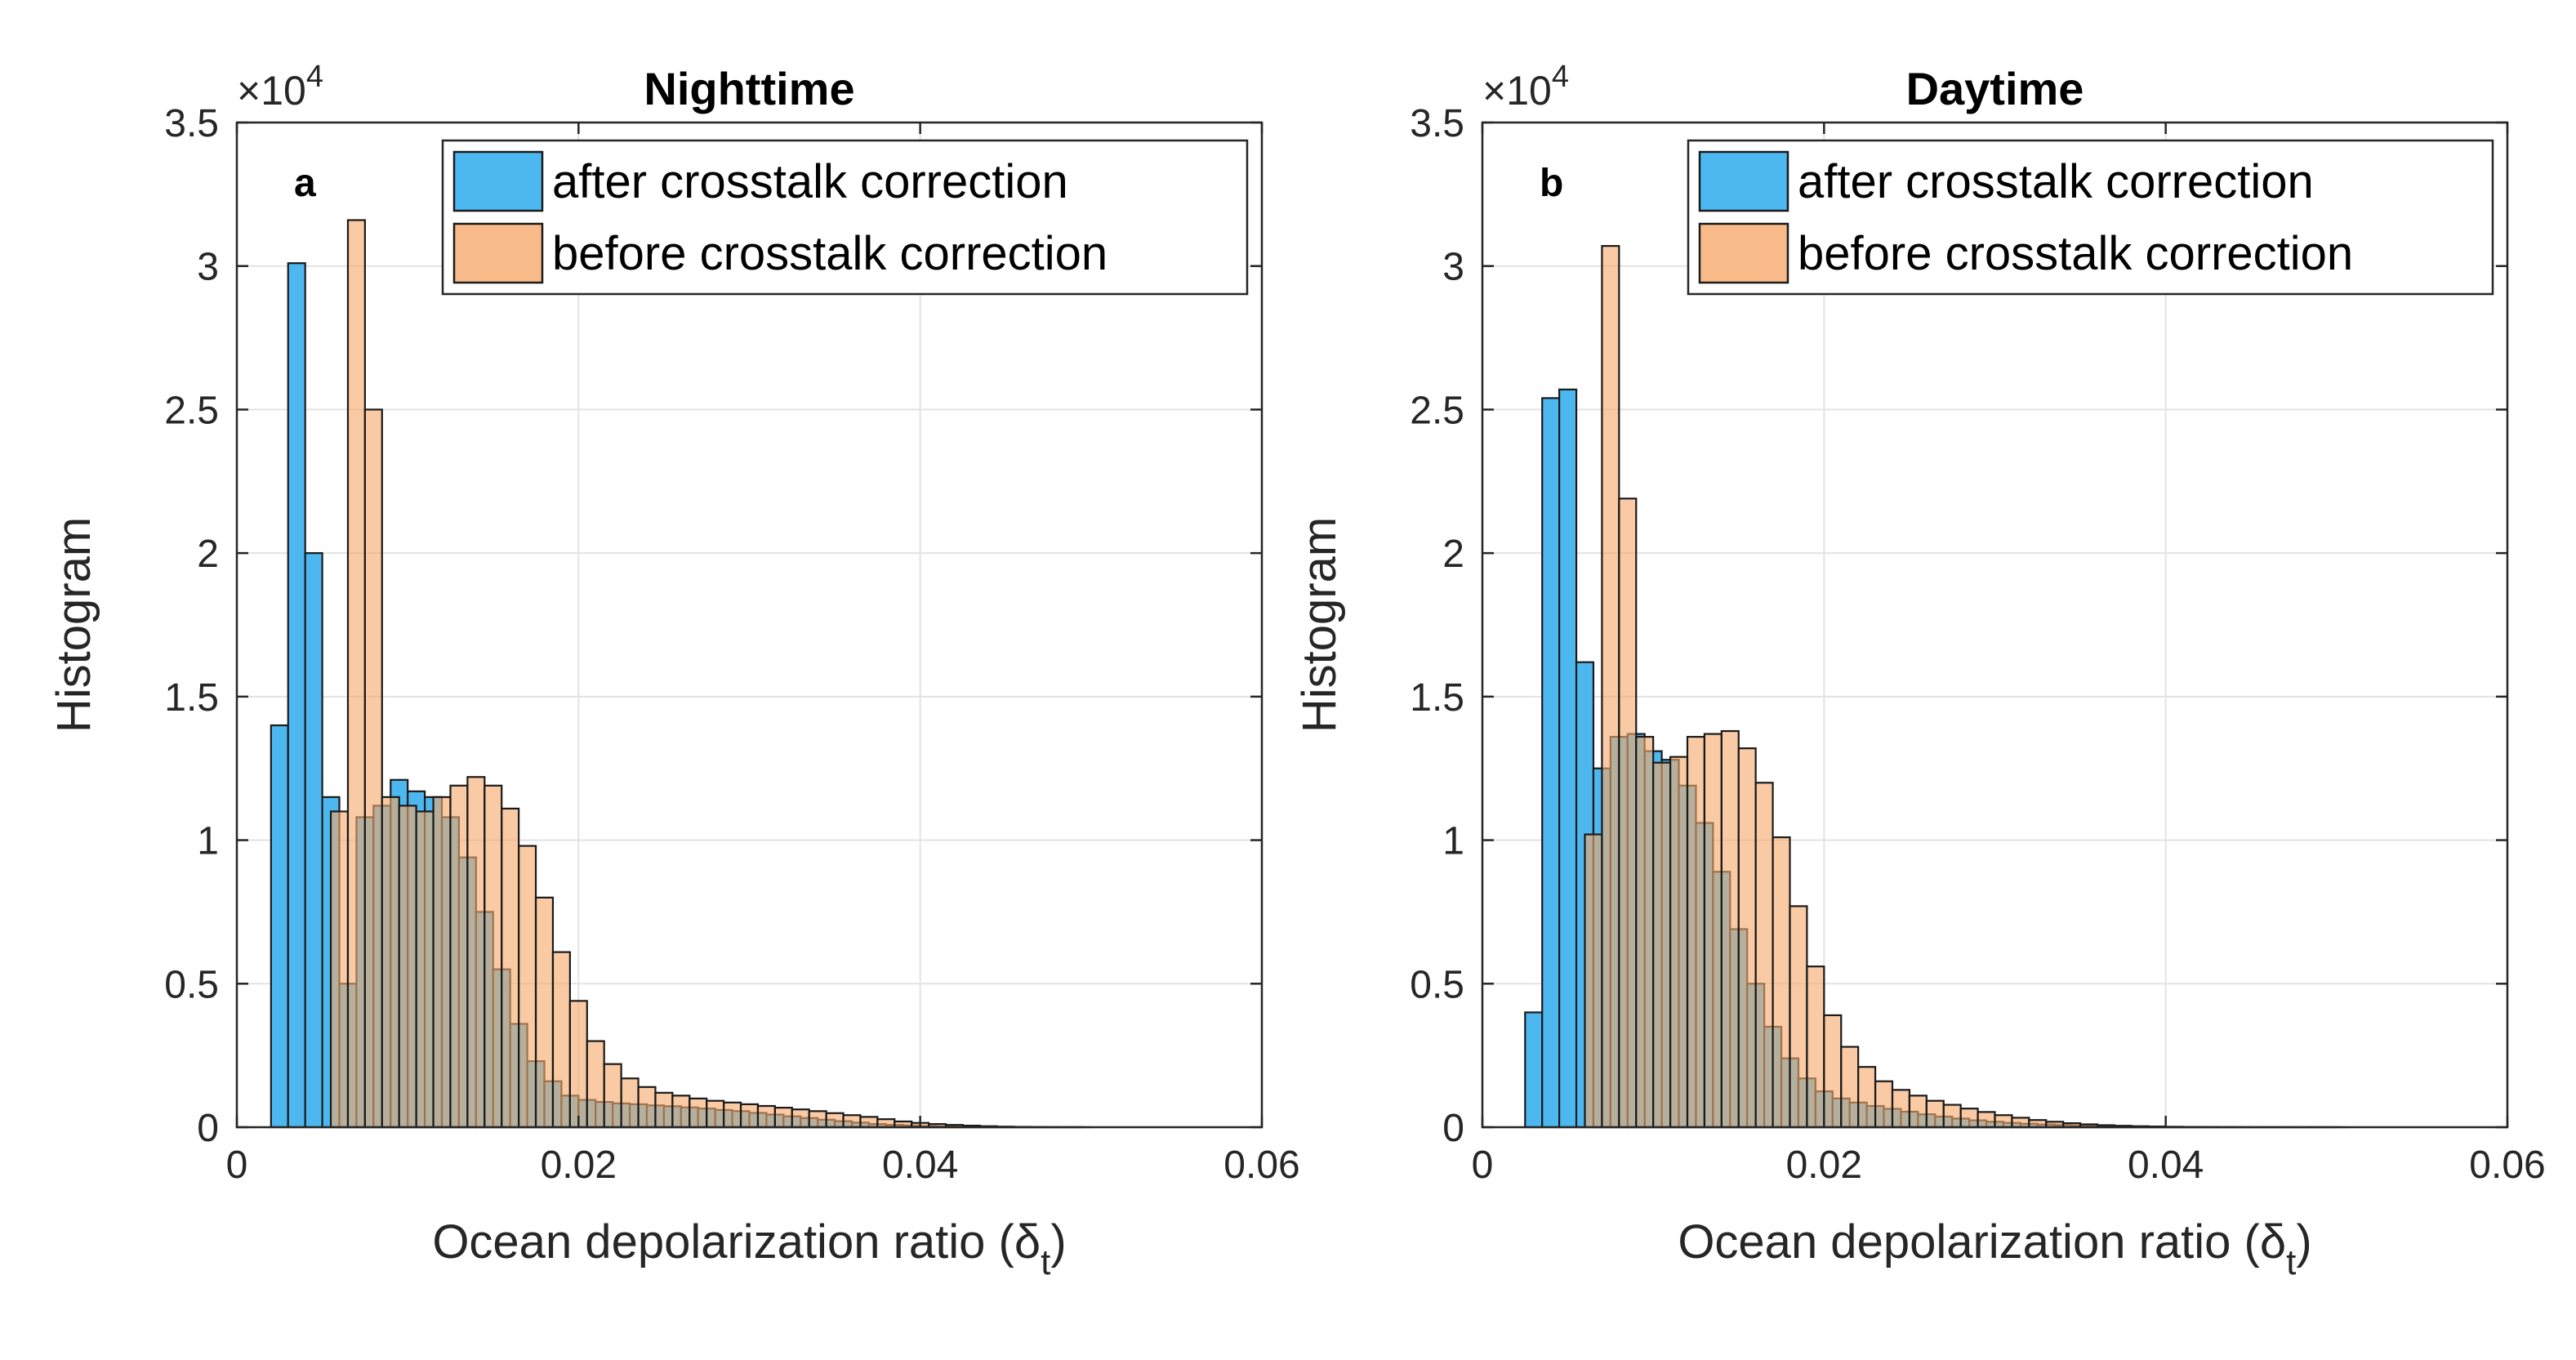  What do you see at coordinates (280, 87) in the screenshot?
I see `y-exponent-label: ×10⁴` at bounding box center [280, 87].